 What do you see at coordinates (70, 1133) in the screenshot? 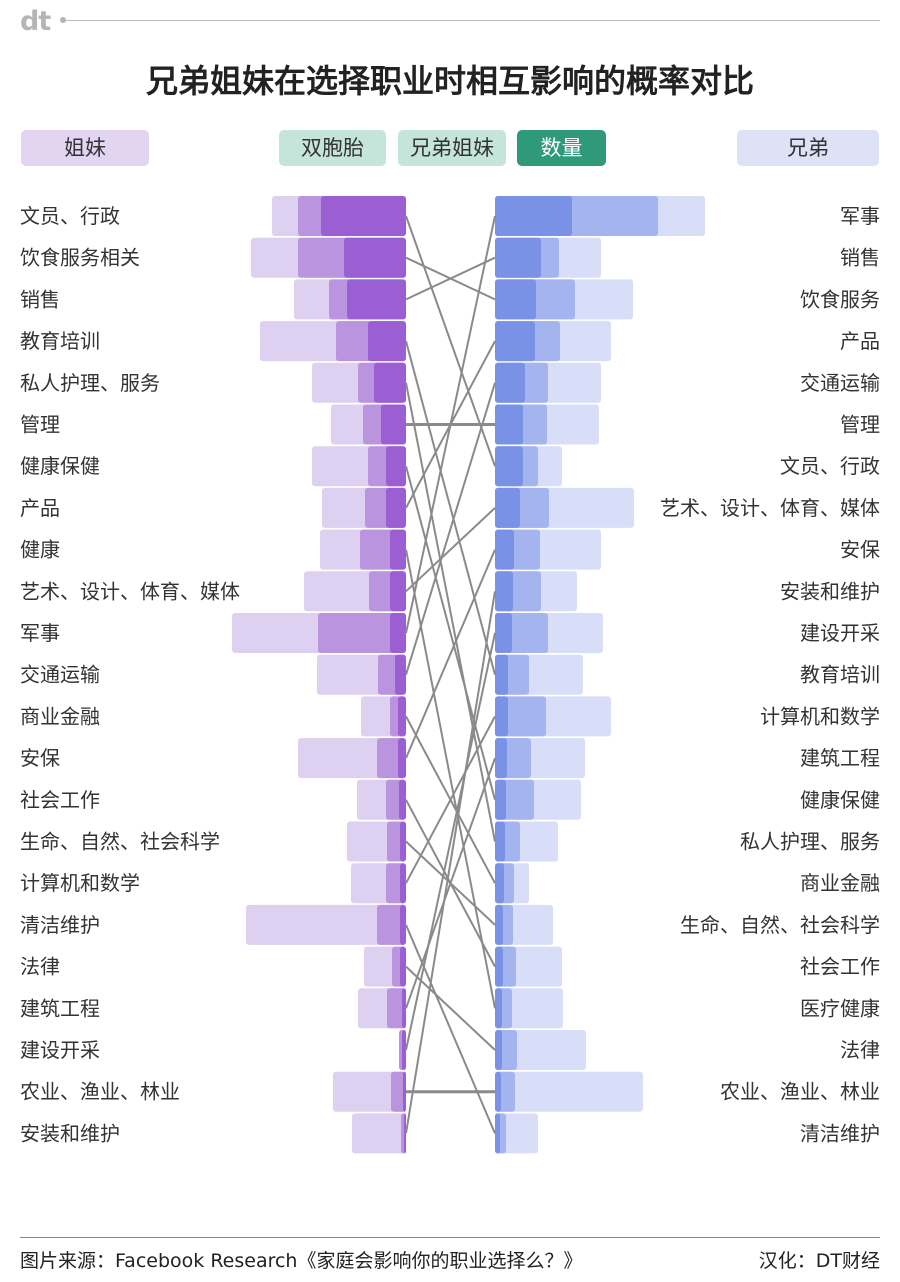
I see `sisters-occupation-label: 安装和维护` at bounding box center [70, 1133].